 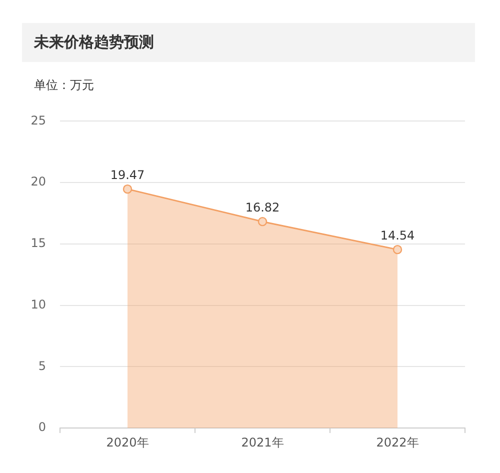 I want to click on y-tick-label: 0, so click(x=42, y=427).